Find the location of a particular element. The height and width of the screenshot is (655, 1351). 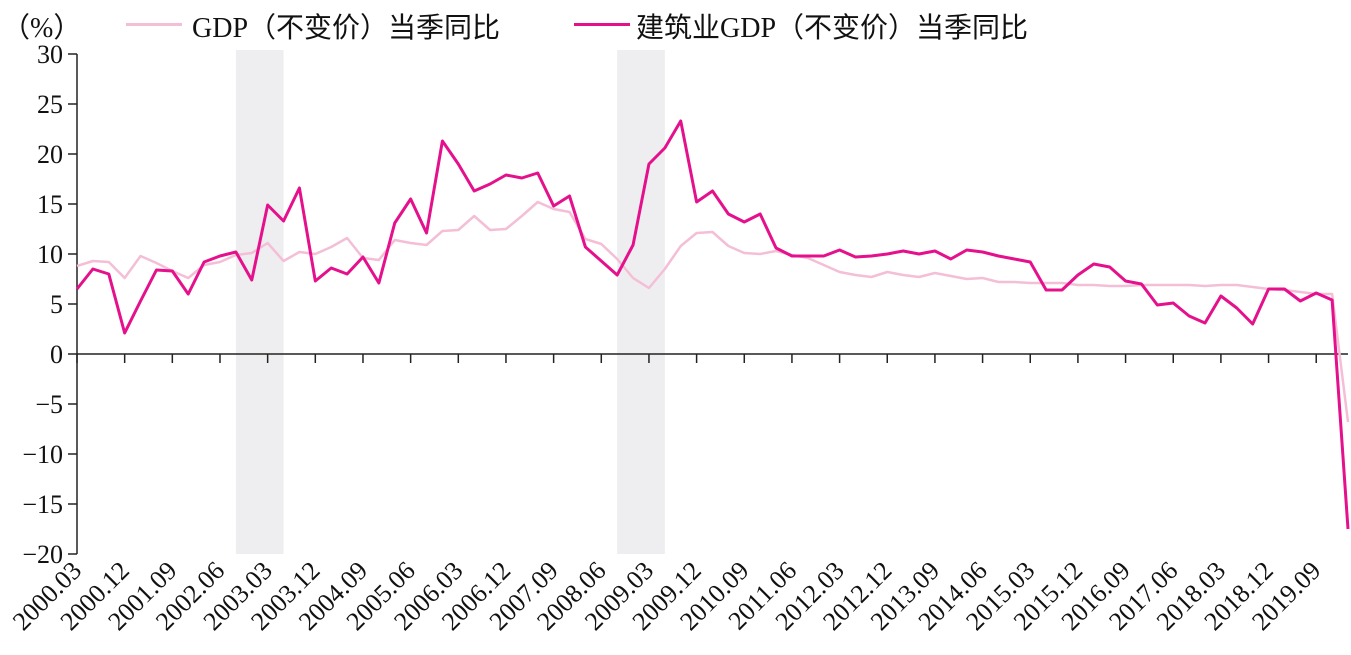

y-tick-label: 10 is located at coordinates (50, 254).